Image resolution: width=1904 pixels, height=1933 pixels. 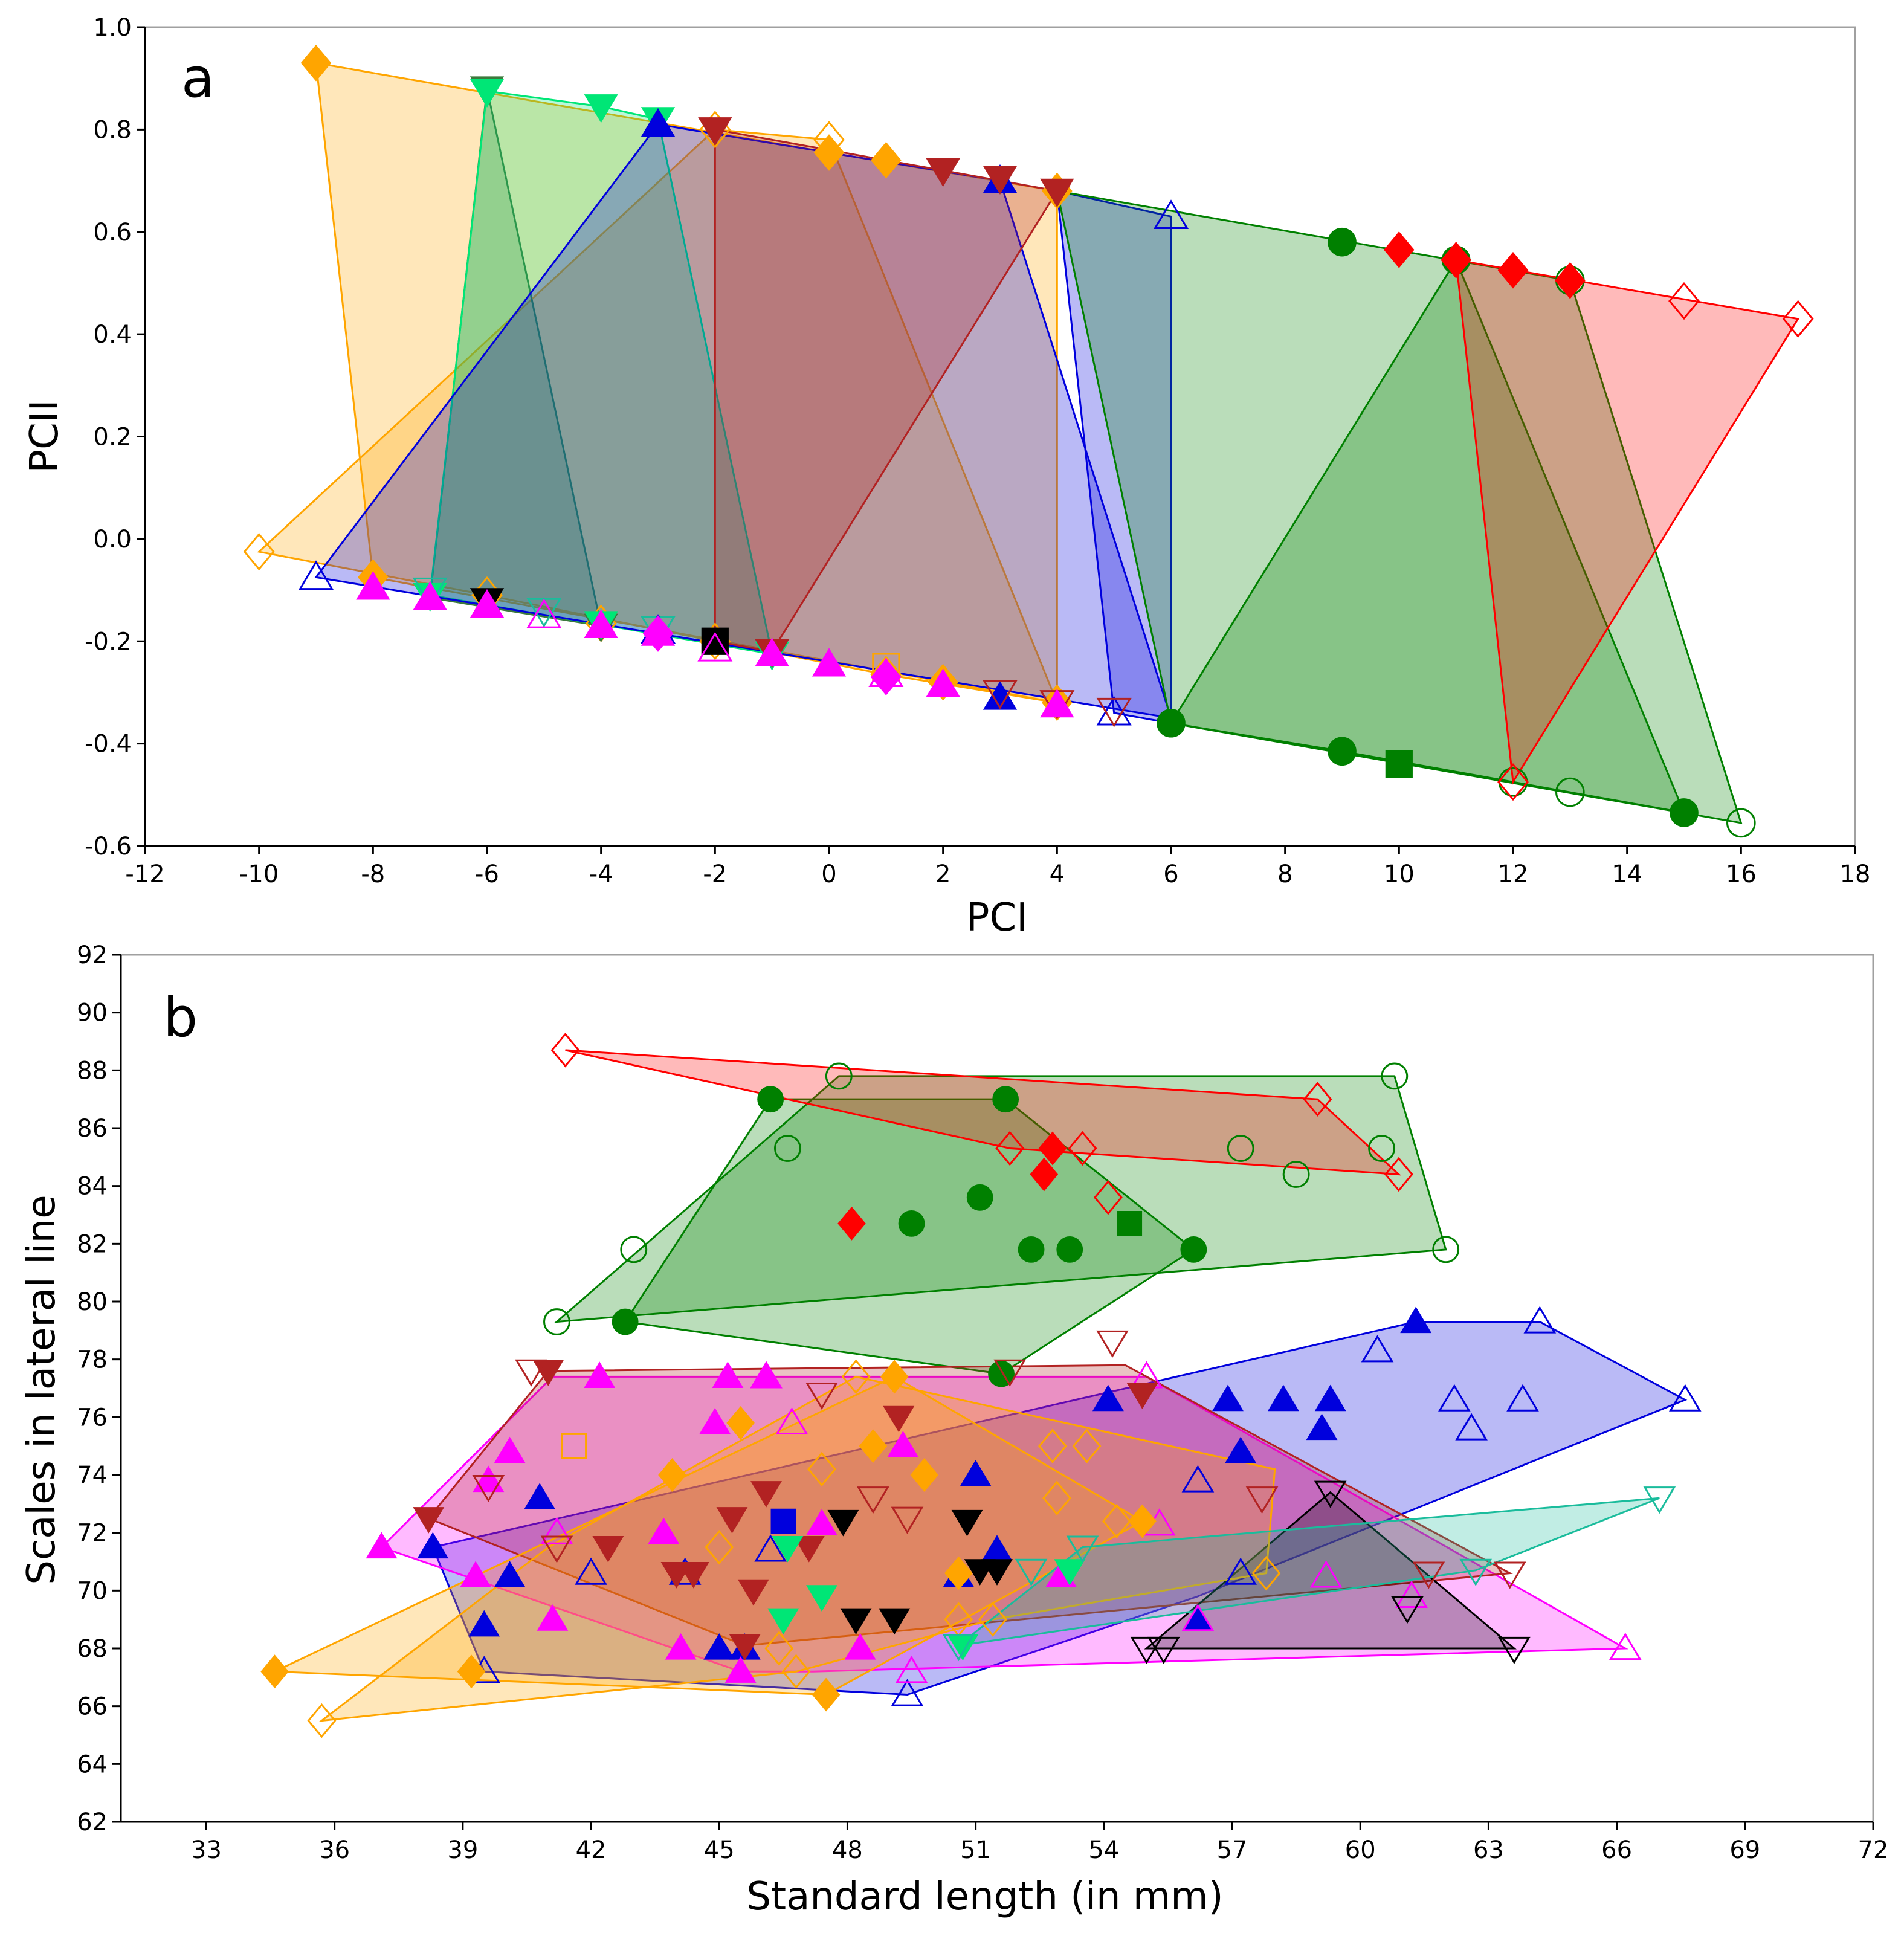 What do you see at coordinates (373, 874) in the screenshot?
I see `x-tick-label: -8` at bounding box center [373, 874].